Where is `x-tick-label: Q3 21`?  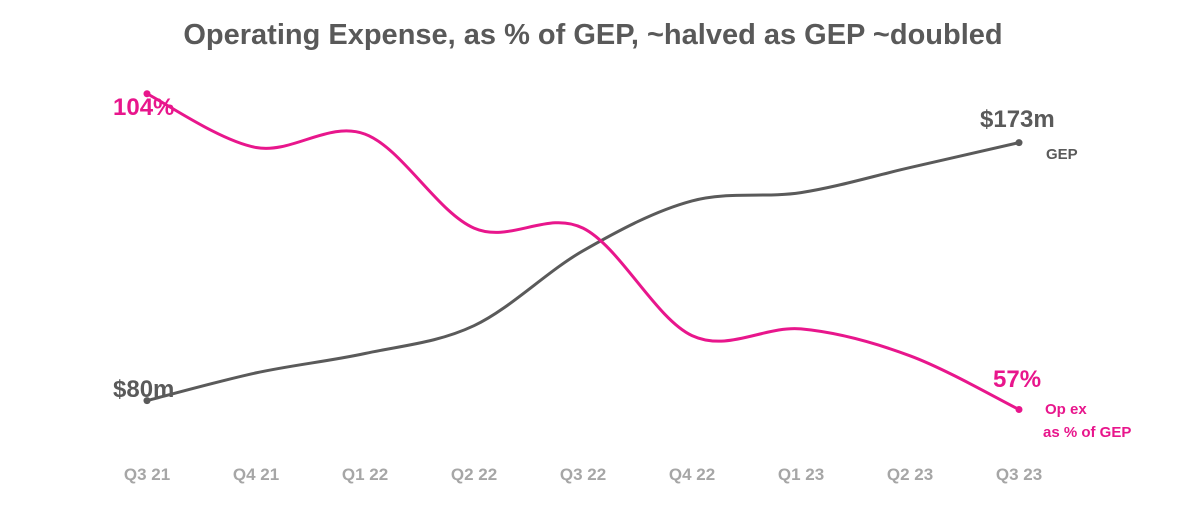 x-tick-label: Q3 21 is located at coordinates (147, 474).